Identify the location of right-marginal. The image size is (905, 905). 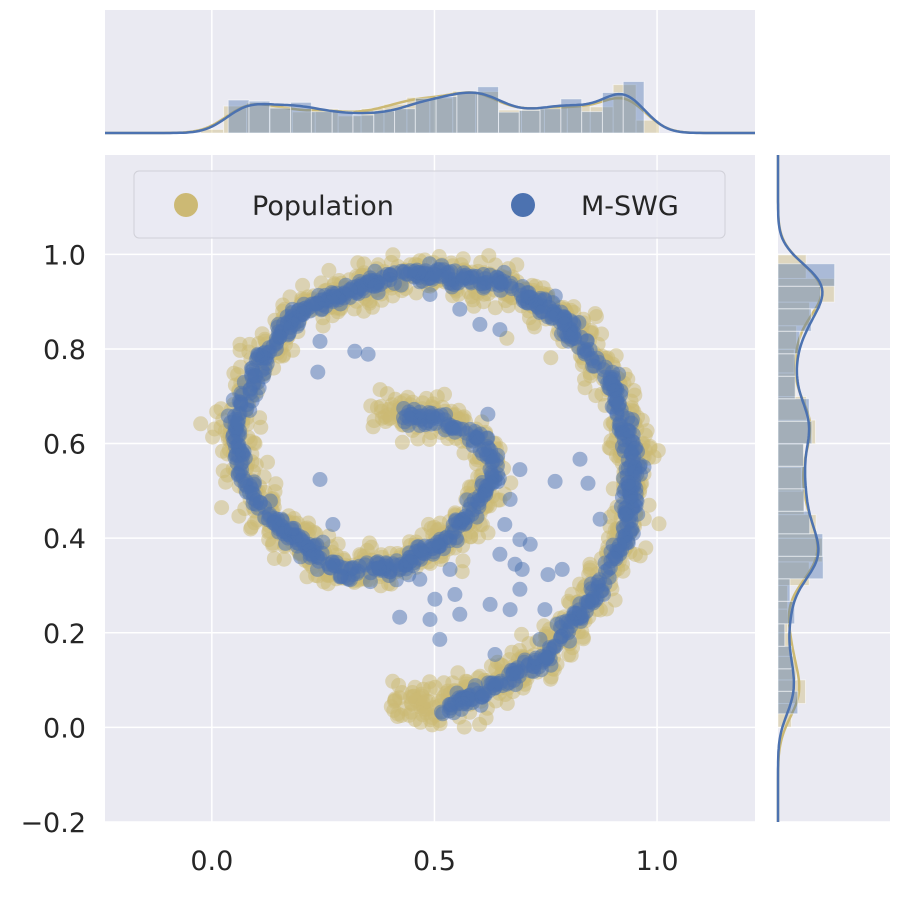
(806, 488).